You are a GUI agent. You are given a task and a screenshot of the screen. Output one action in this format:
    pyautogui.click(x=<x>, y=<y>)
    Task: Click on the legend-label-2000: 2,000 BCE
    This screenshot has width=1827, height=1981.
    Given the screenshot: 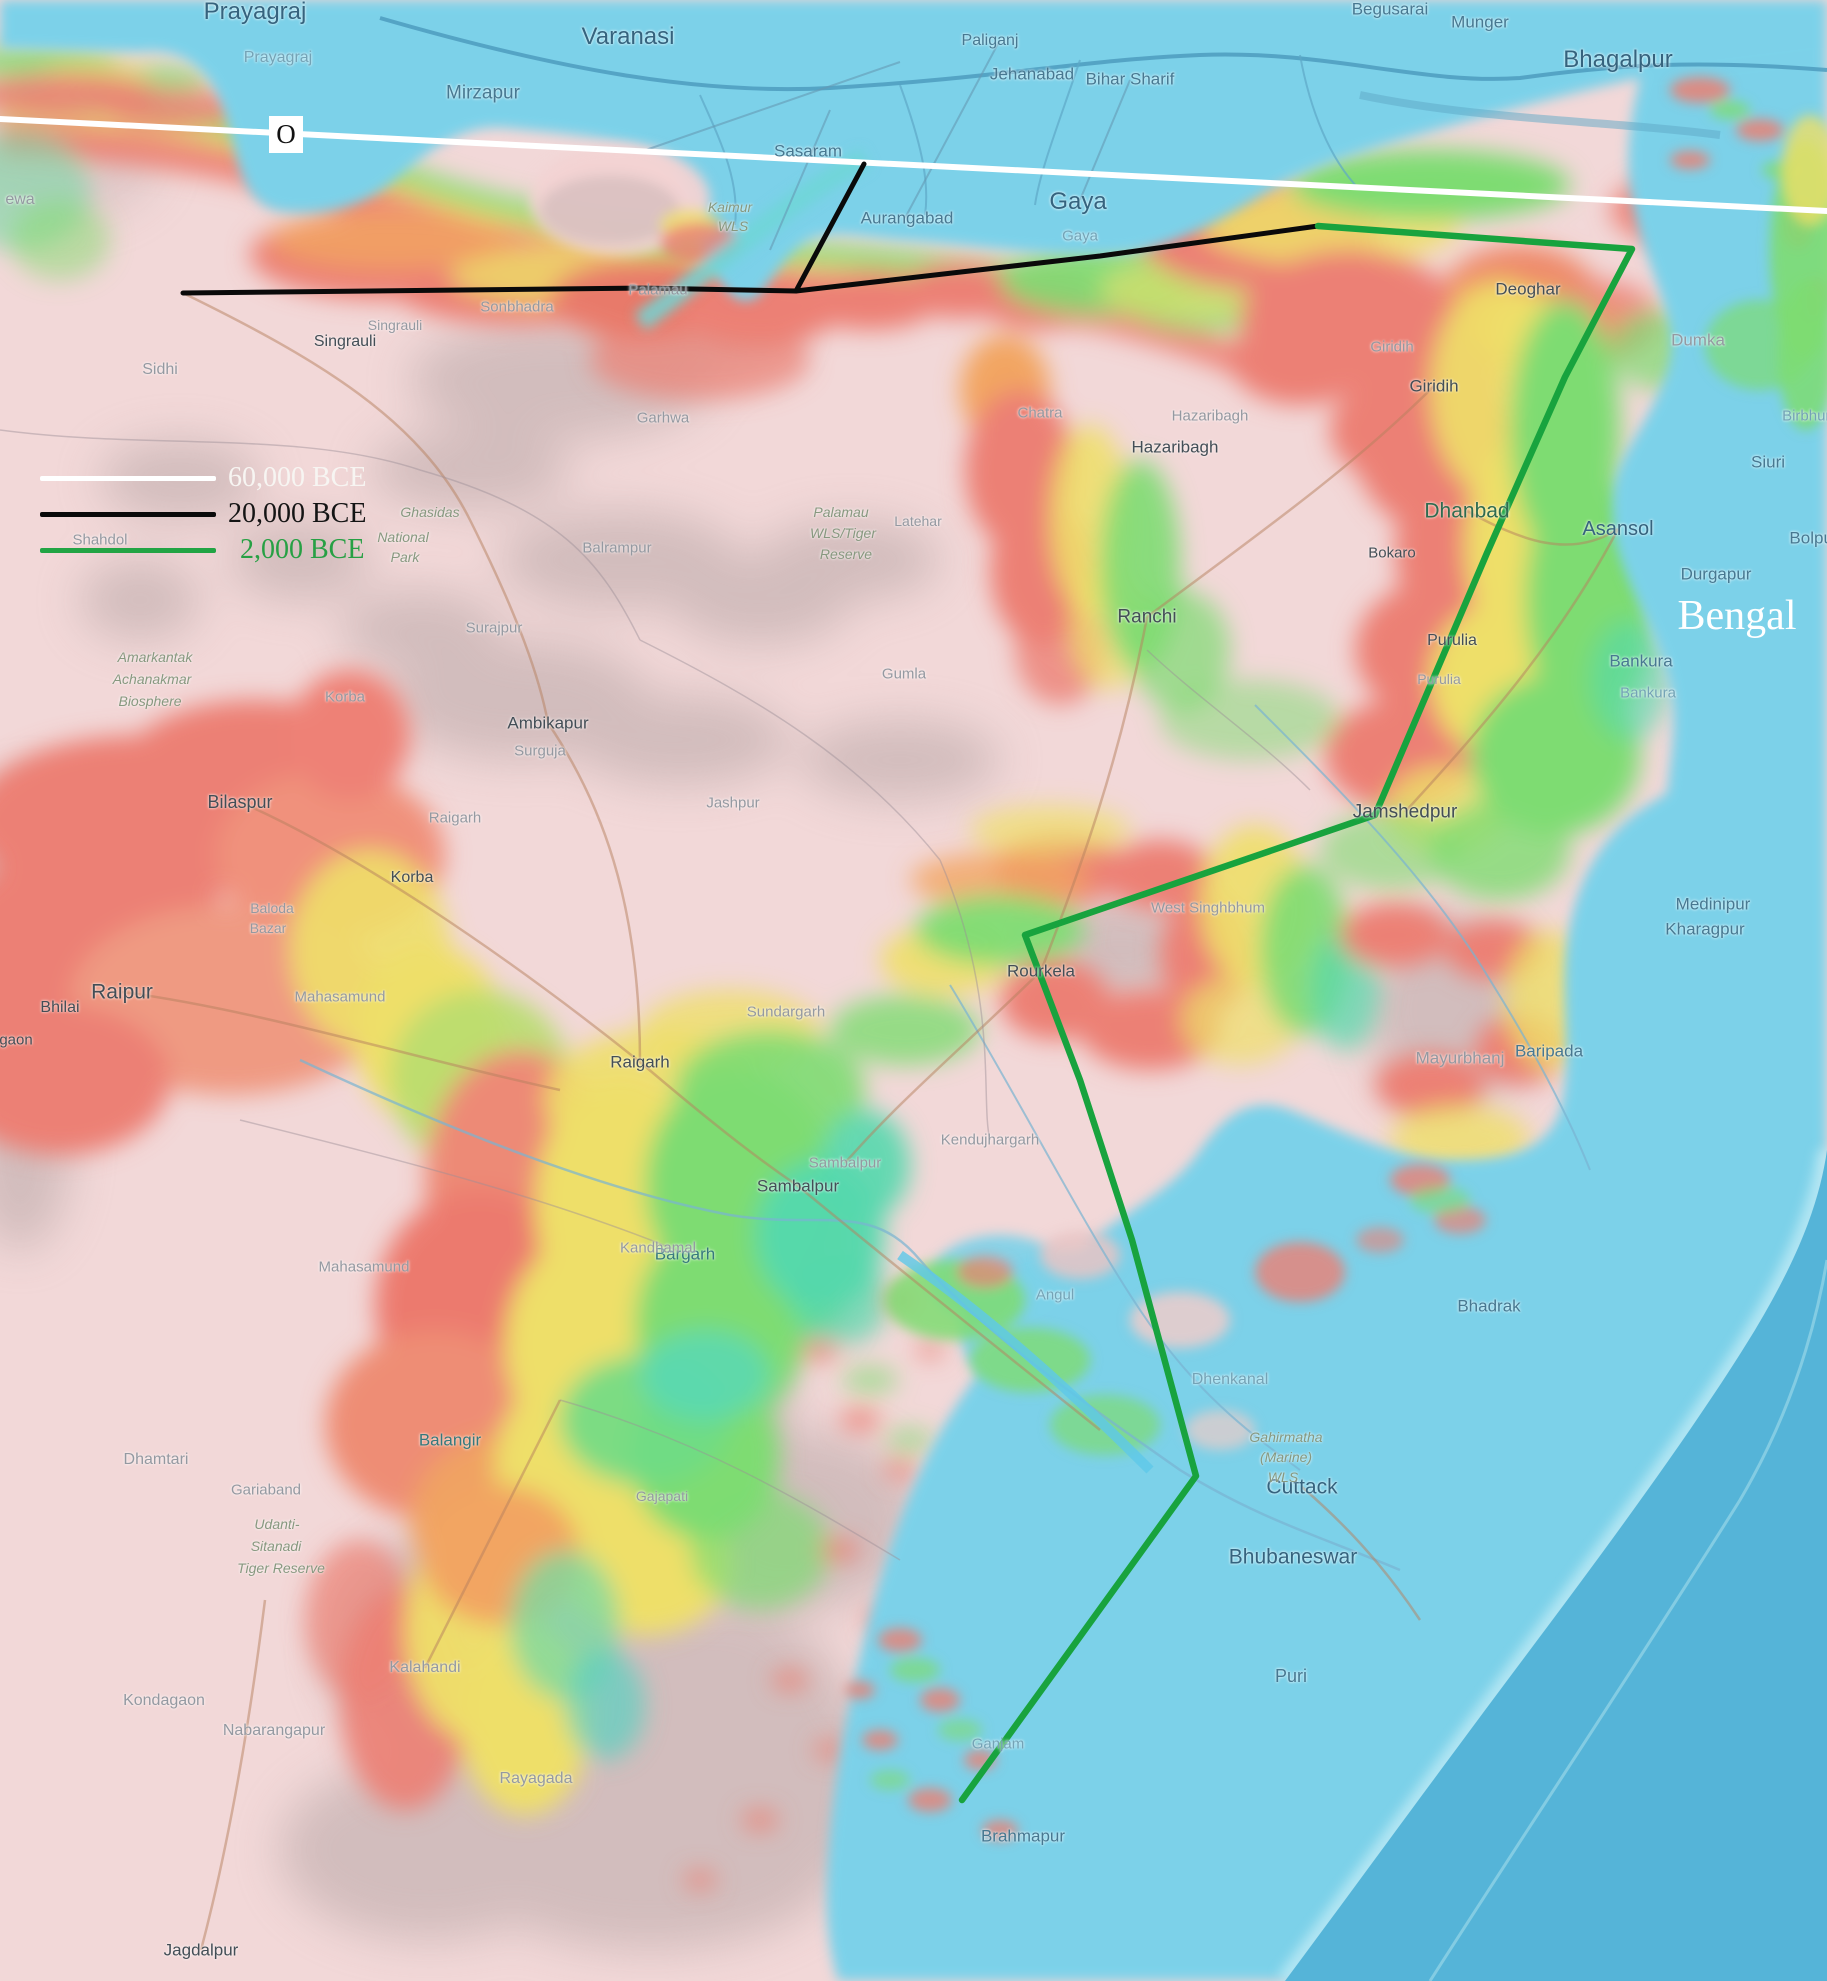 What is the action you would take?
    pyautogui.click(x=302, y=549)
    